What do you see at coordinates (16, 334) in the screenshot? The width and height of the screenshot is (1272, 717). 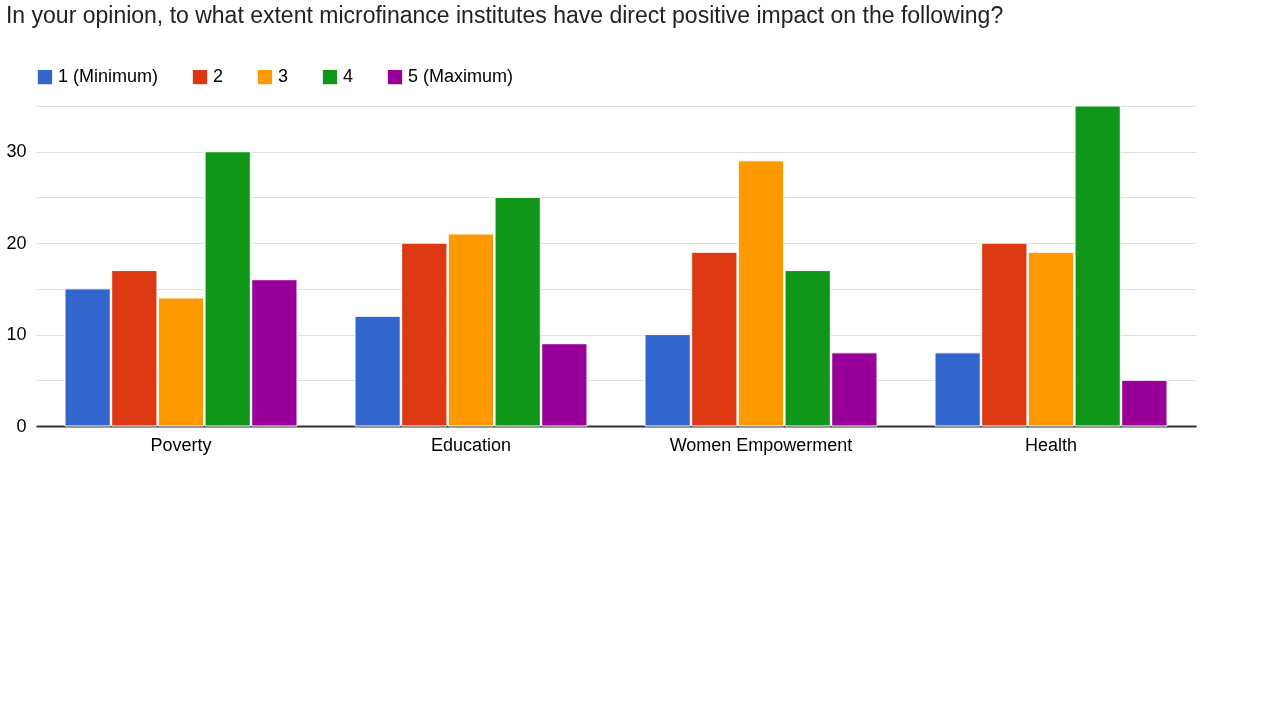 I see `y-tick-label: 10` at bounding box center [16, 334].